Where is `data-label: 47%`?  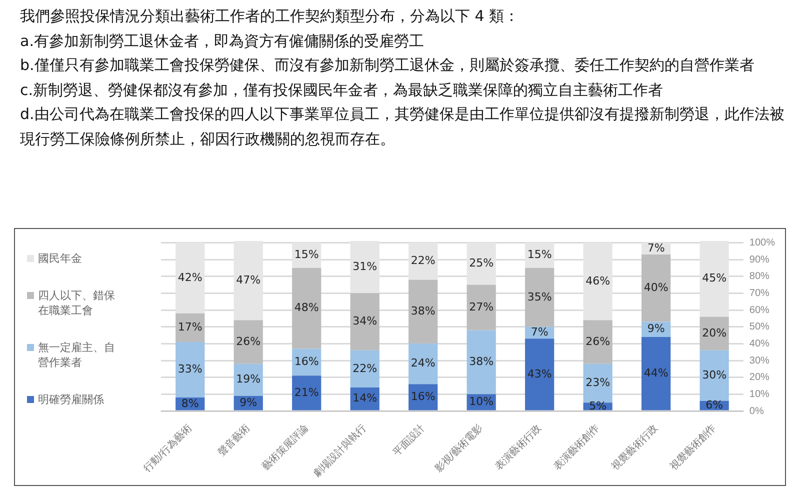 data-label: 47% is located at coordinates (248, 279).